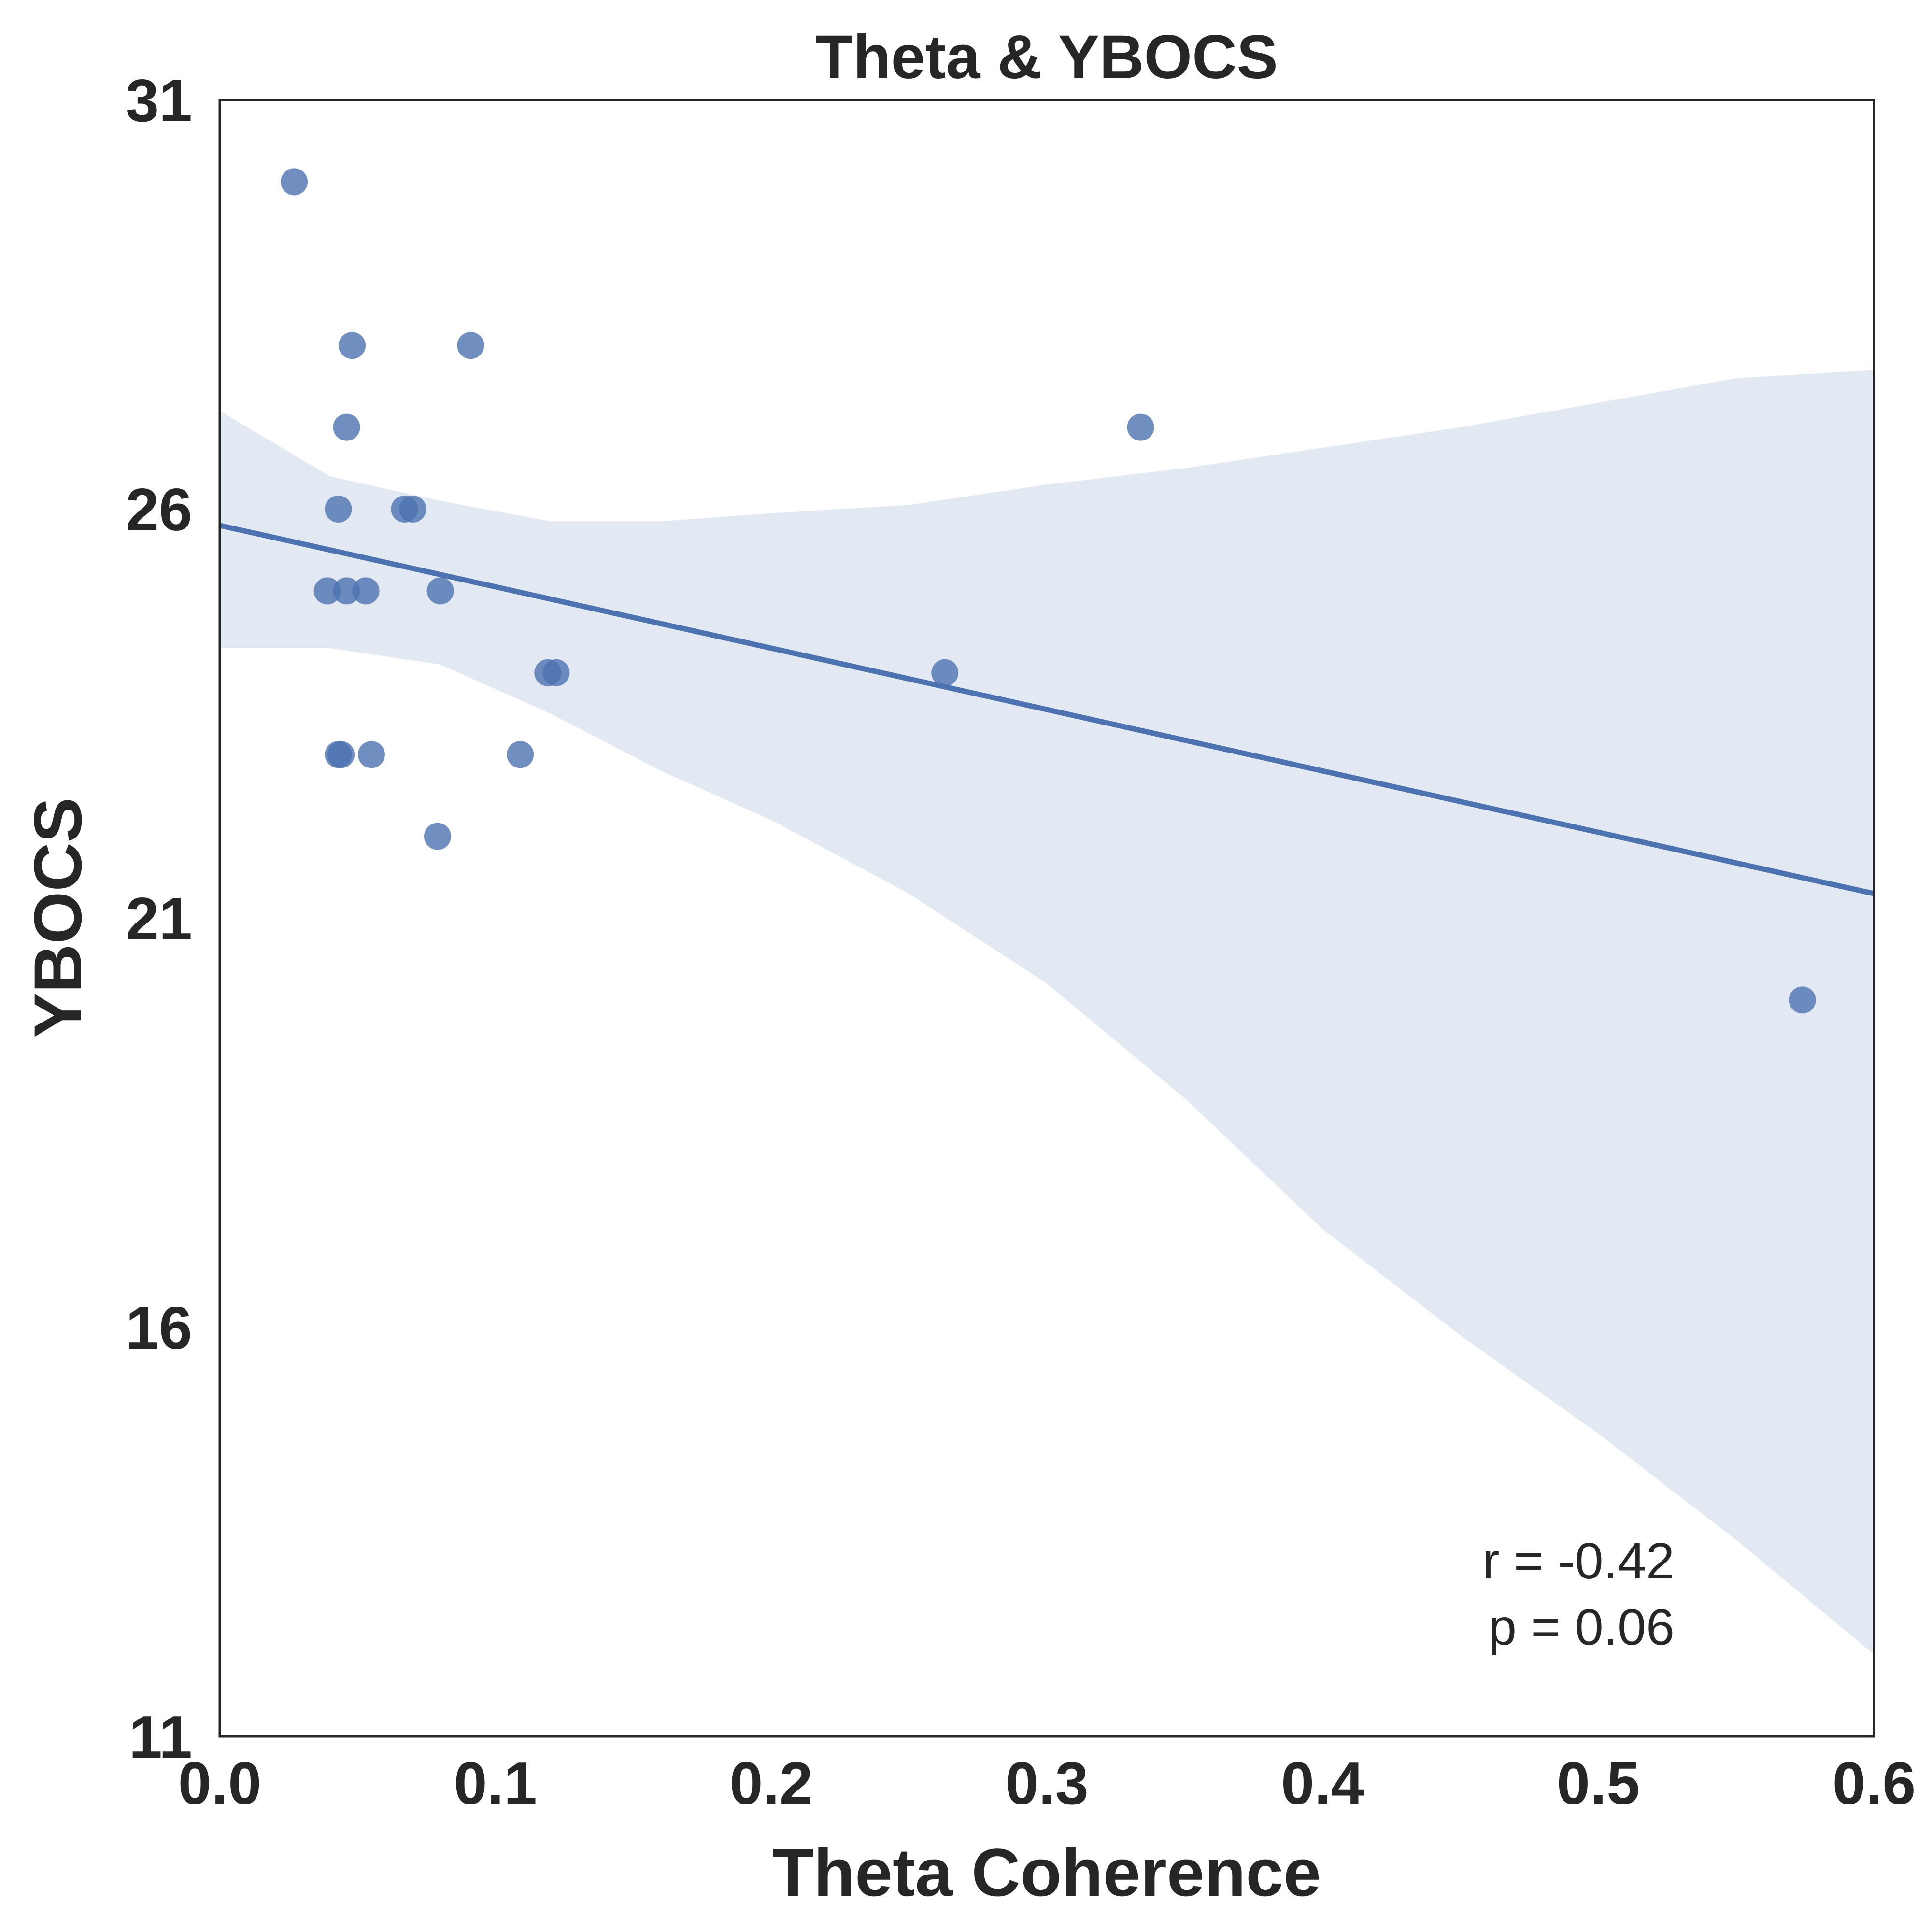  Describe the element at coordinates (1046, 57) in the screenshot. I see `chart-title: Theta & YBOCS` at that location.